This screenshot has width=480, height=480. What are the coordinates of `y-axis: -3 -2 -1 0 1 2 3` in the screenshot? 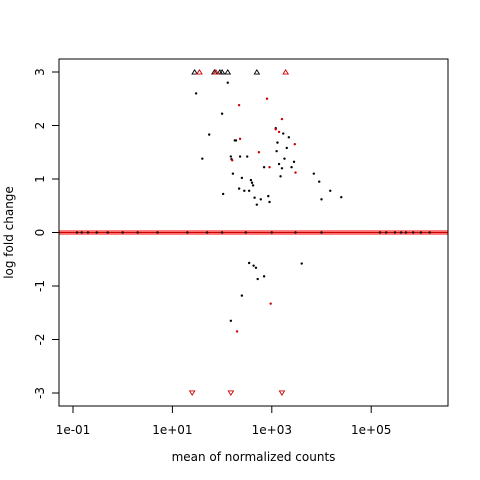 It's located at (46, 233).